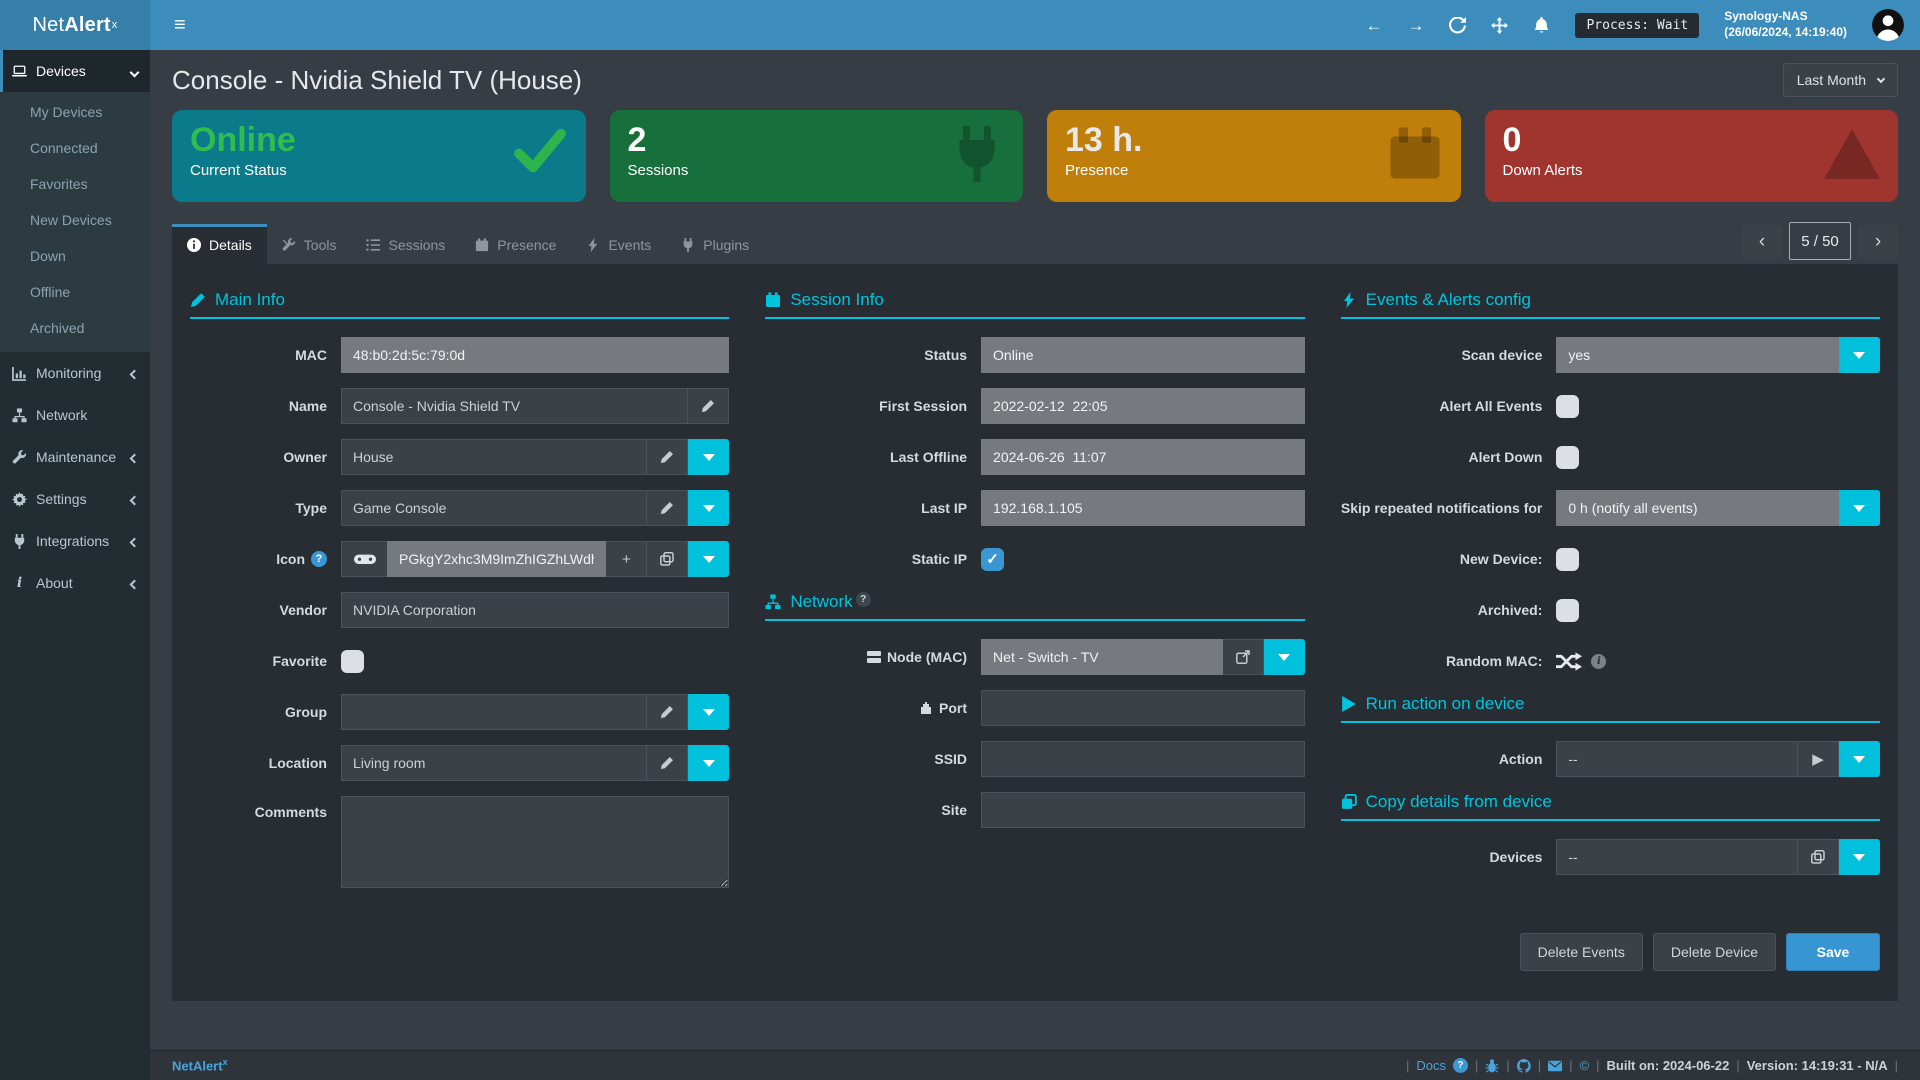 This screenshot has height=1080, width=1920. What do you see at coordinates (64, 148) in the screenshot?
I see `sidebar-item-connected: Connected` at bounding box center [64, 148].